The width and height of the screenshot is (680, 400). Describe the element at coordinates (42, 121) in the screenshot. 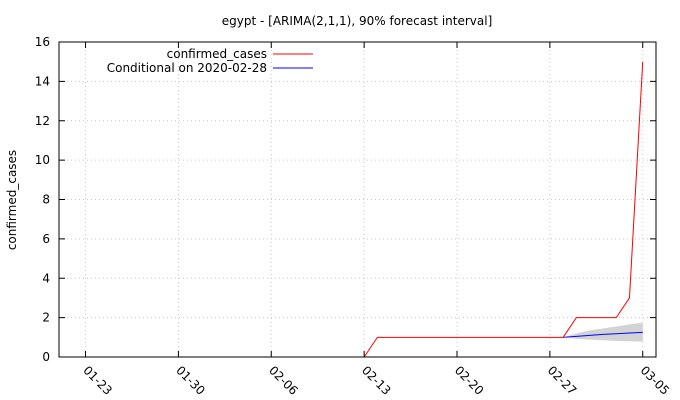

I see `y-tick-label: 12` at that location.